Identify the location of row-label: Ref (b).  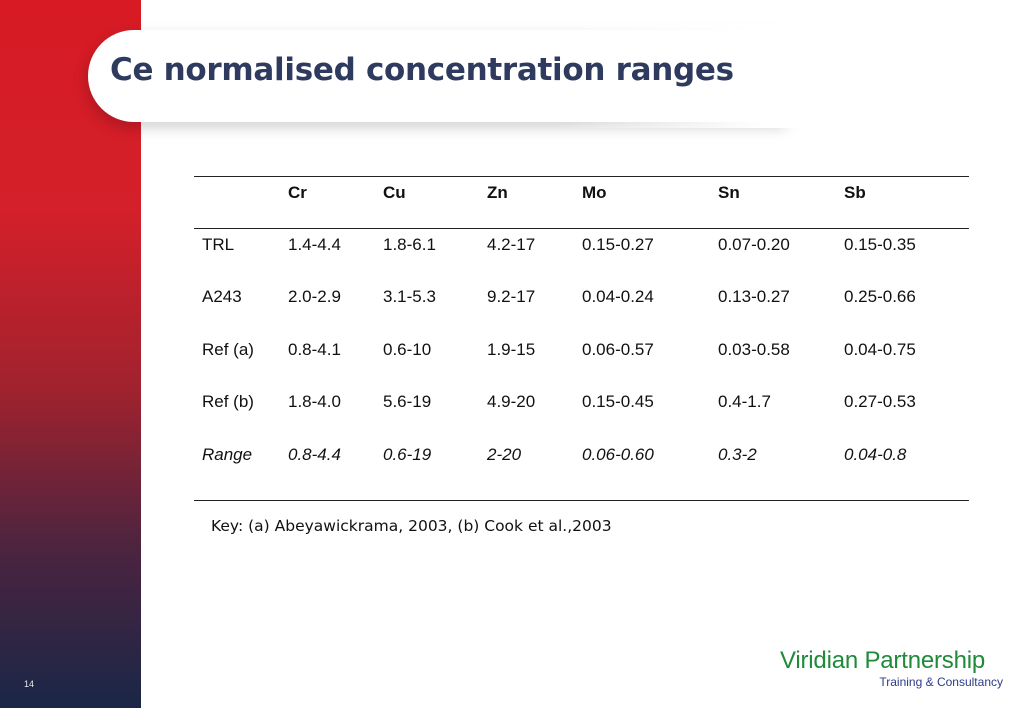
(228, 401).